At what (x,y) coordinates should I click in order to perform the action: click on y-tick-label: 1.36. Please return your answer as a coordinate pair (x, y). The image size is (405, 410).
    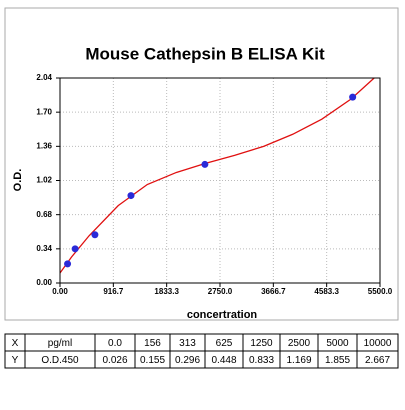
    Looking at the image, I should click on (44, 145).